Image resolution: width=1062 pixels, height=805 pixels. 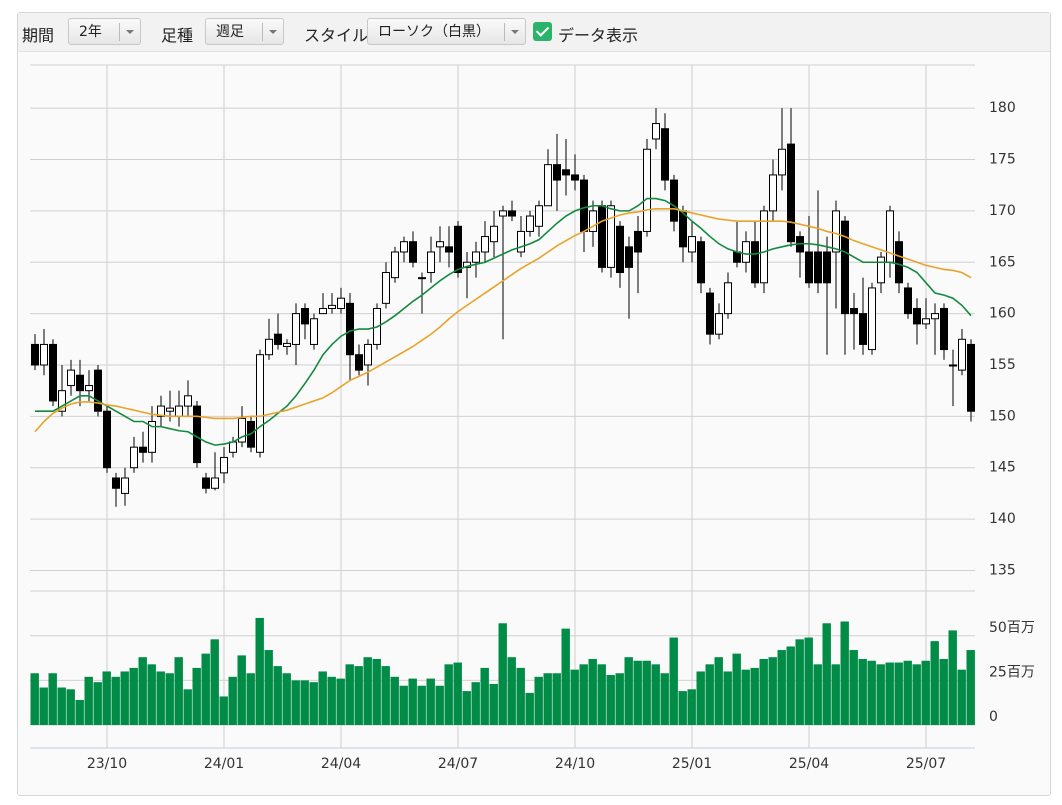 I want to click on y-tick-label: 175, so click(x=1002, y=160).